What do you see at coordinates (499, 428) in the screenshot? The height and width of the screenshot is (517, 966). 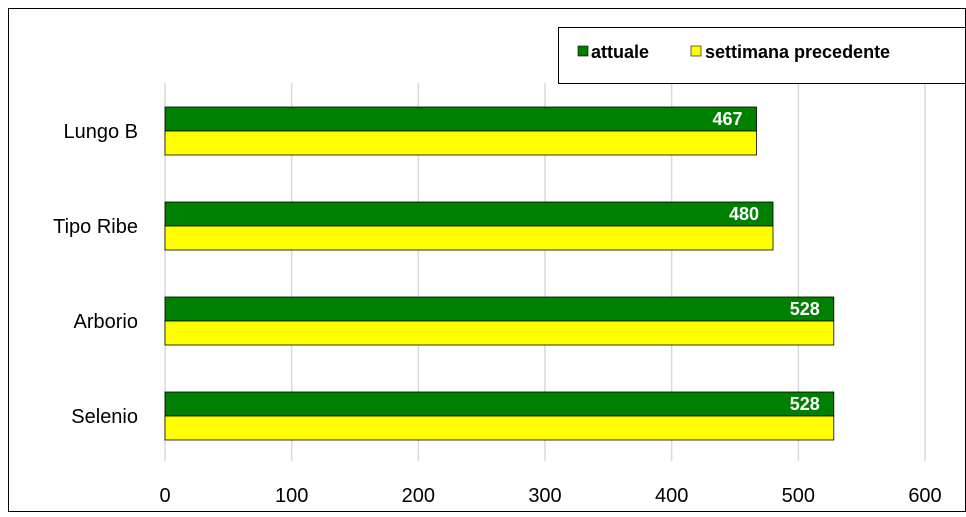 I see `bar-settimana-precedente-selenio` at bounding box center [499, 428].